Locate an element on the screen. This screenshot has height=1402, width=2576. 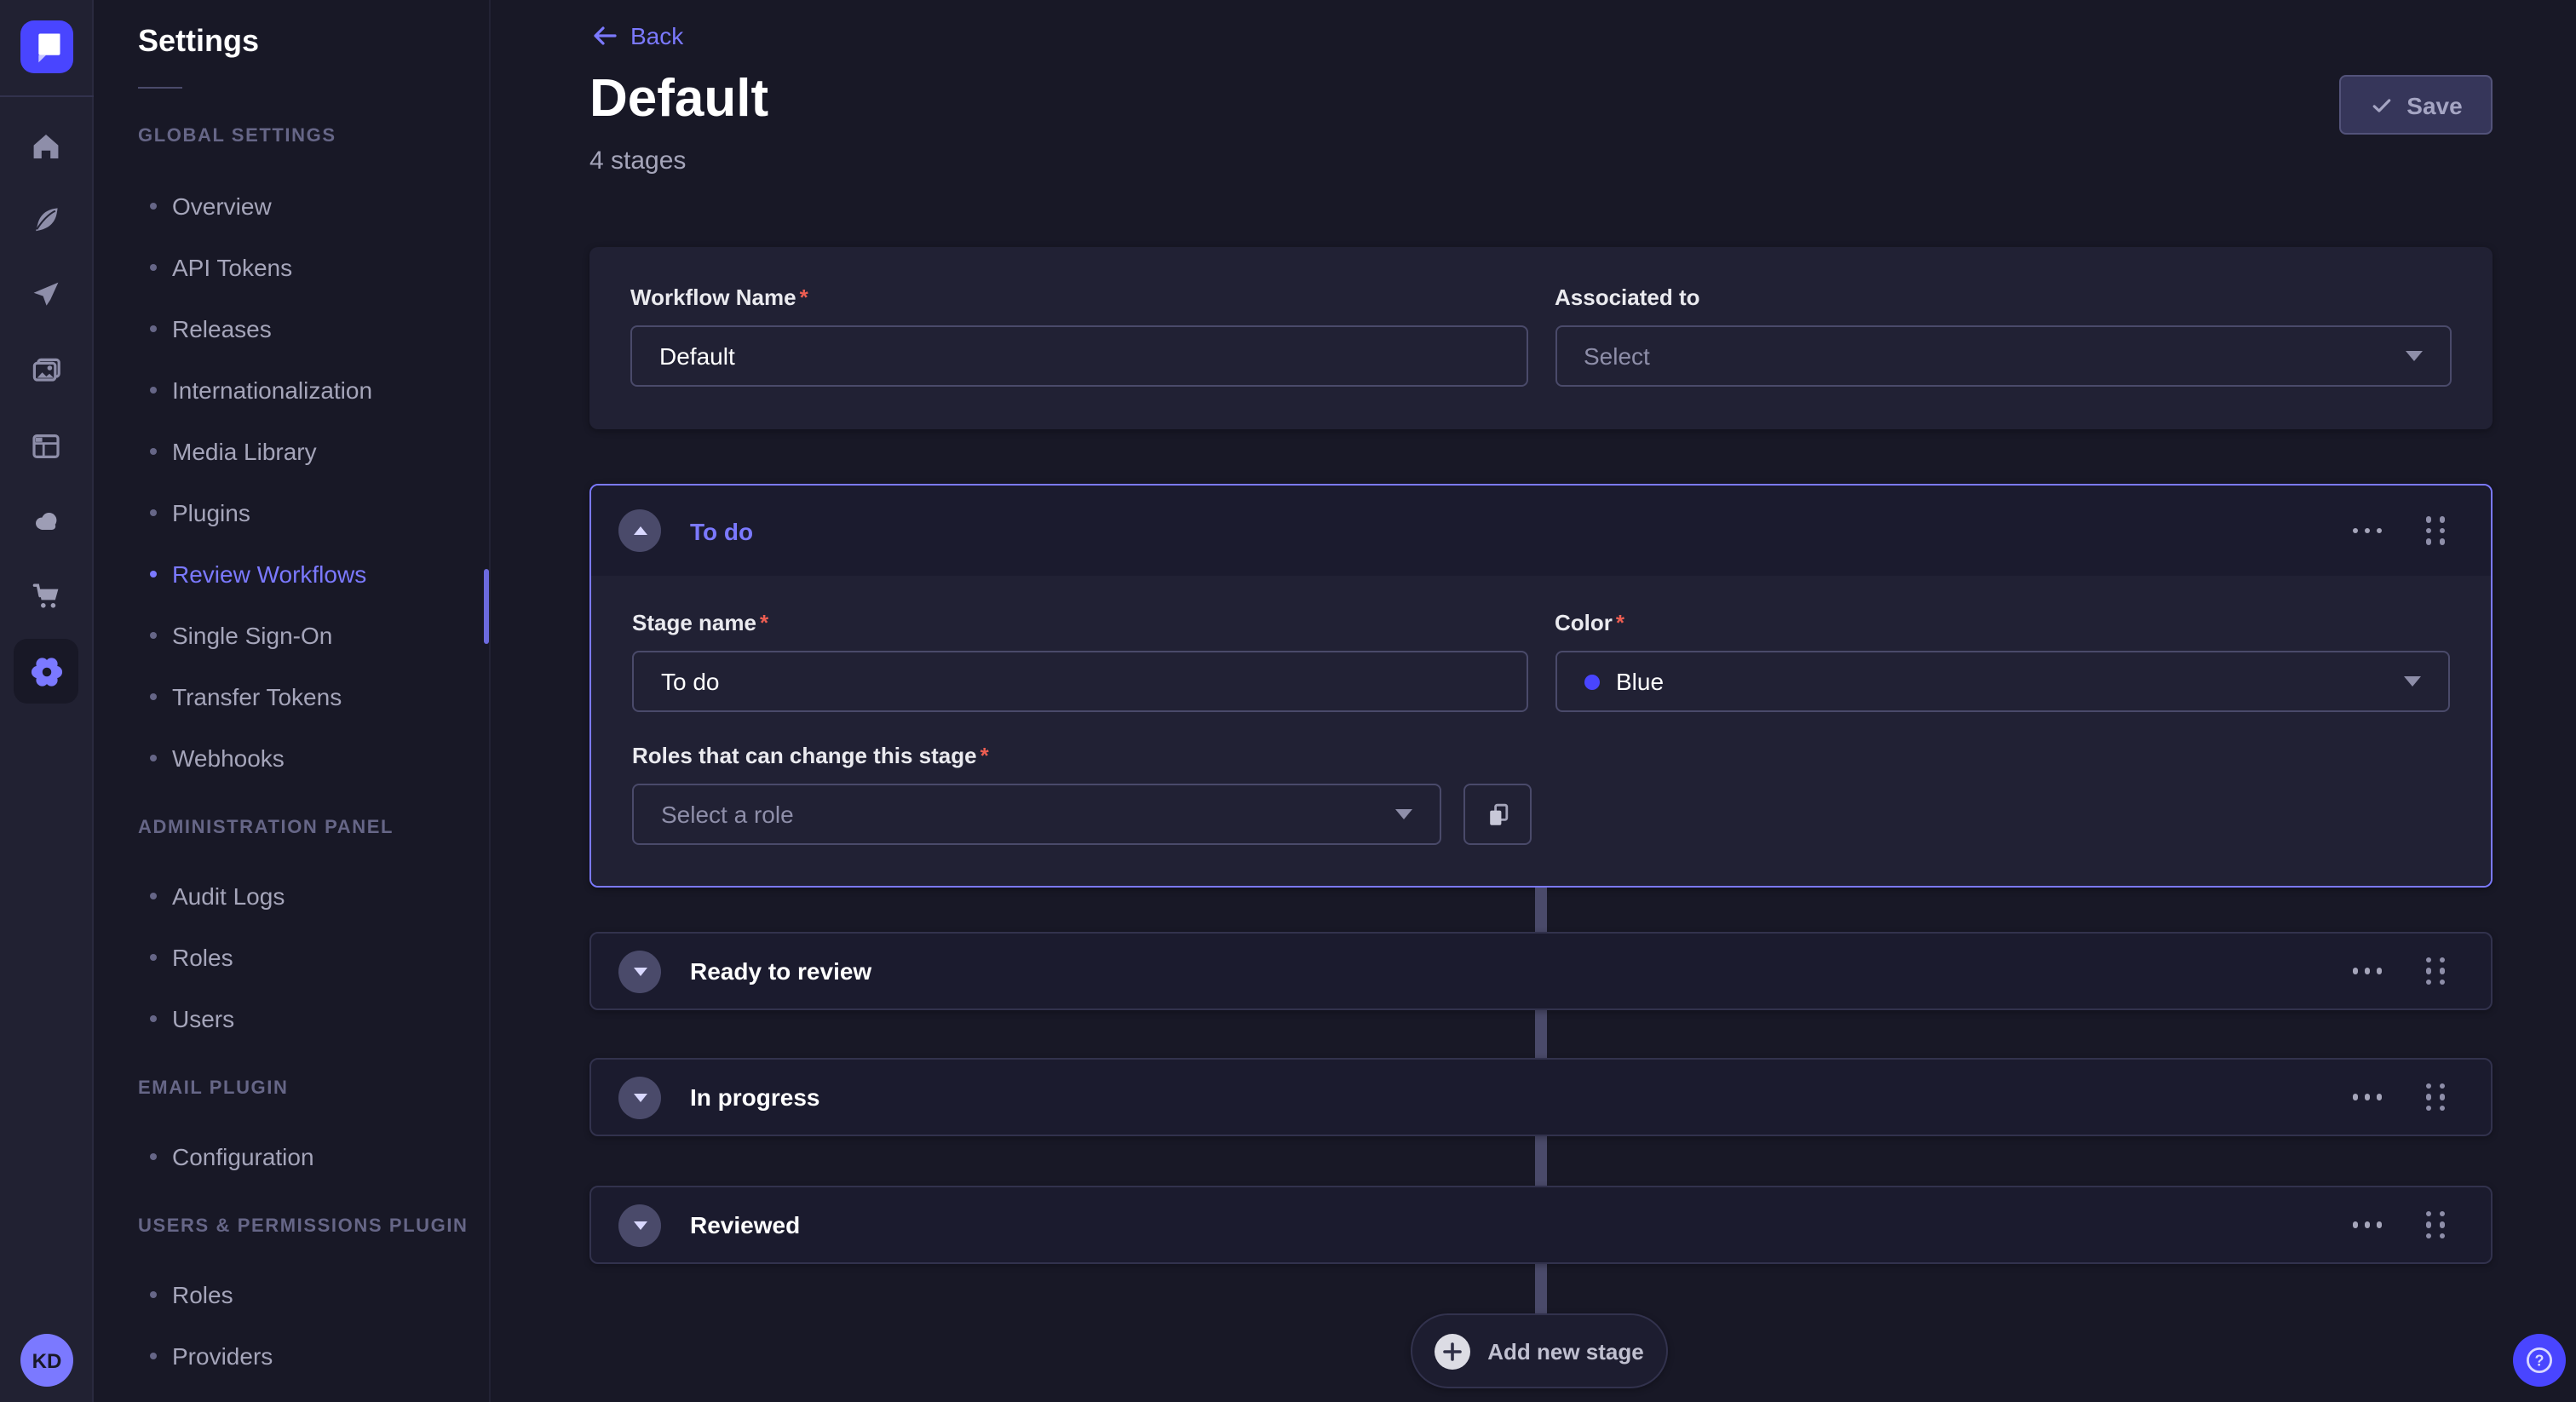
section-administration-panel: ADMINISTRATION PANEL is located at coordinates (266, 828).